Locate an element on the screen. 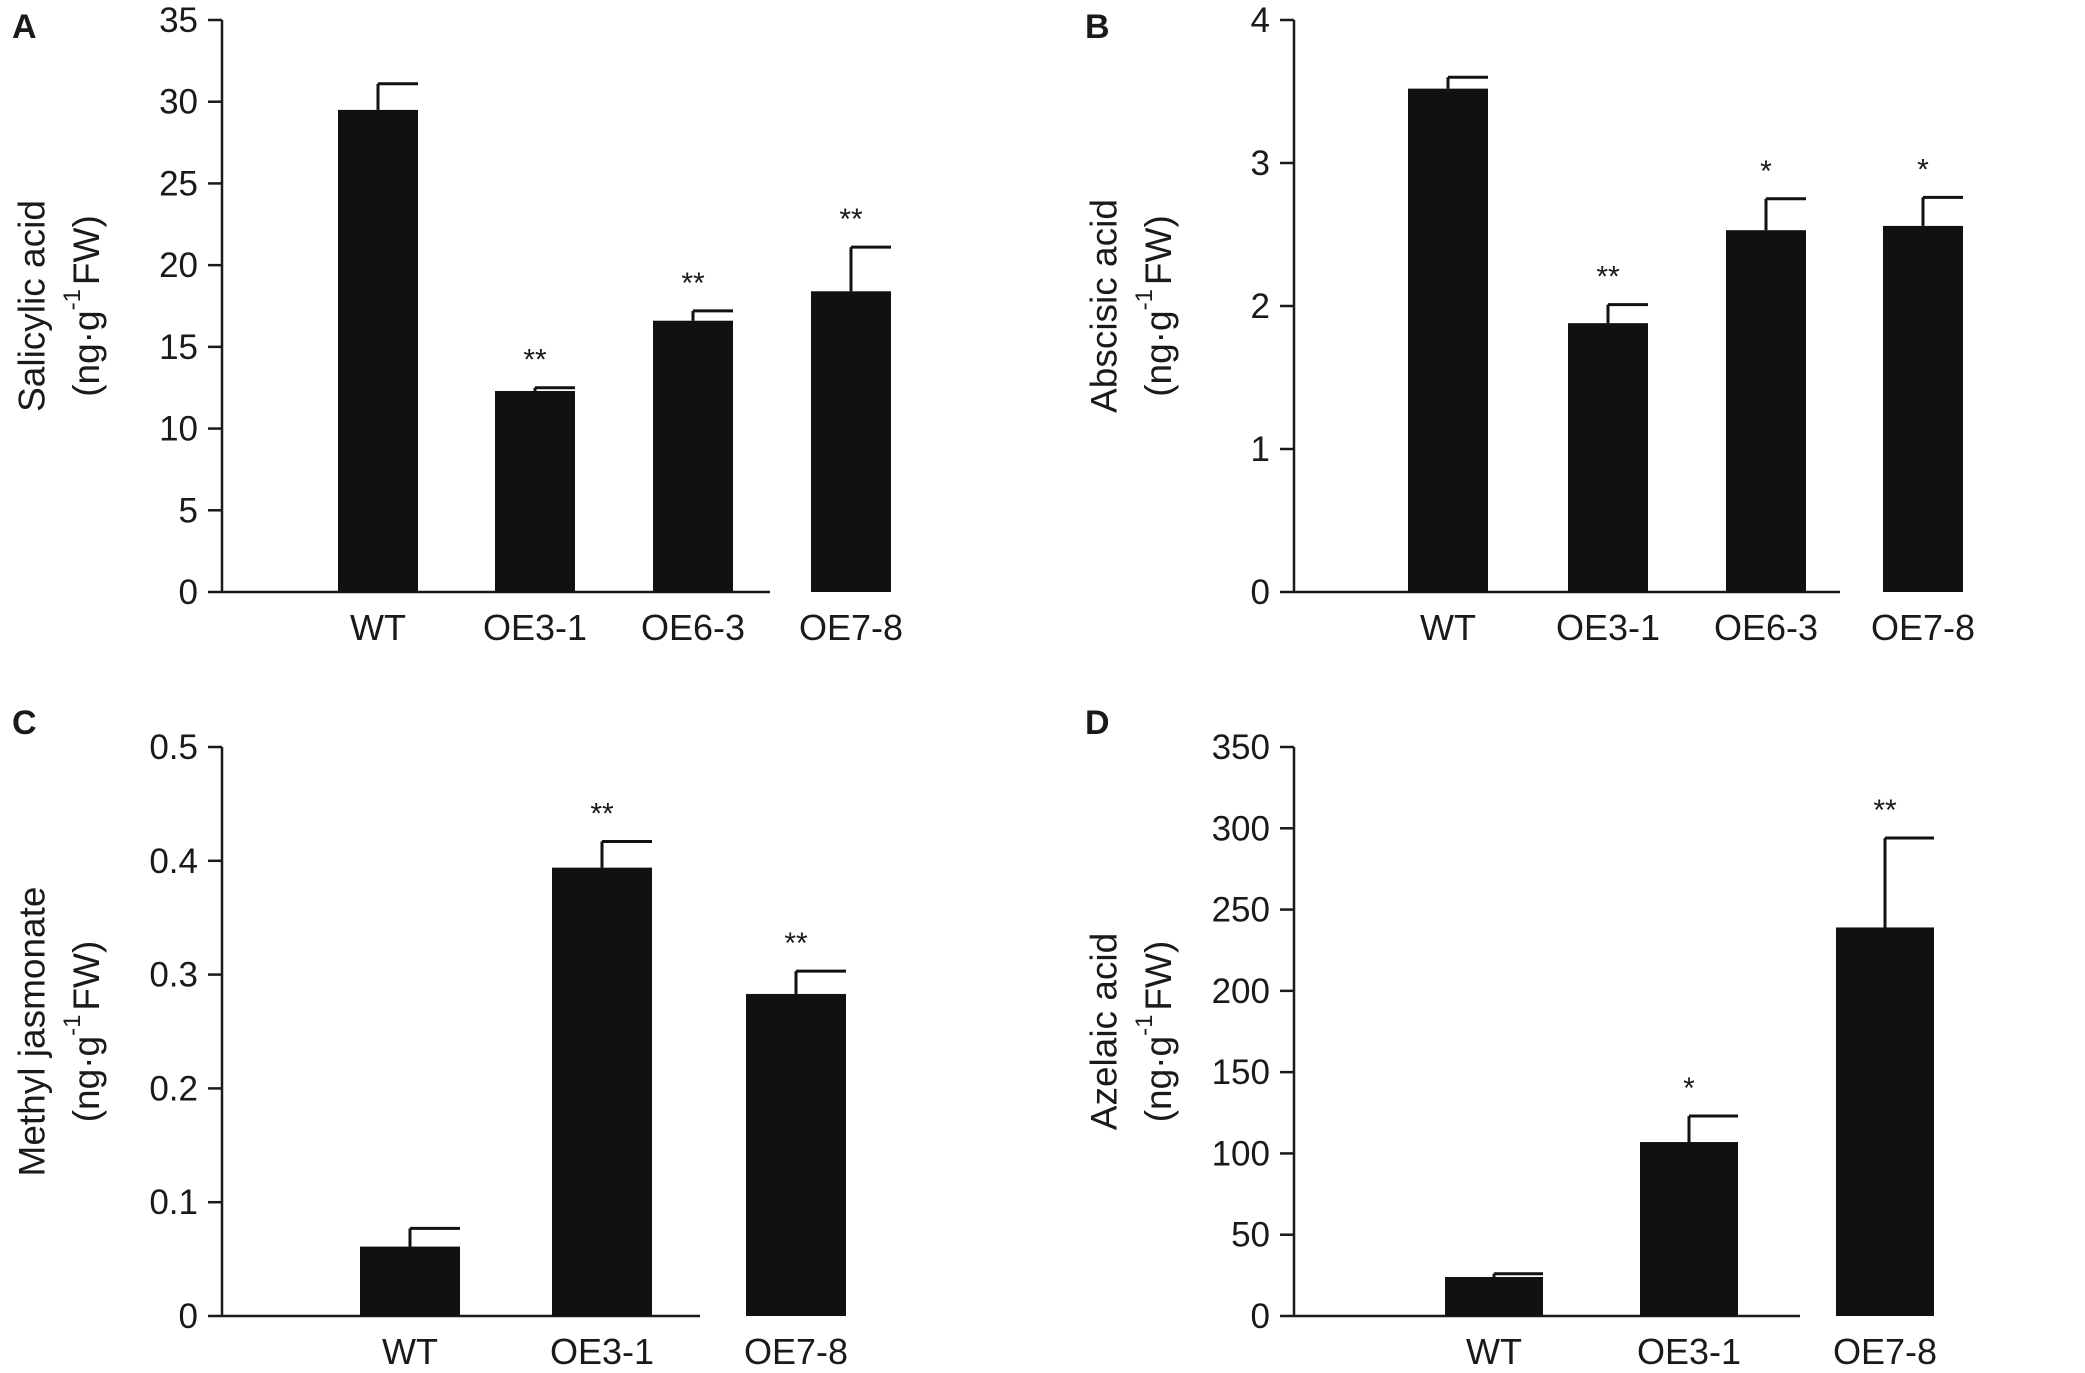  panel-letter: A is located at coordinates (24, 27).